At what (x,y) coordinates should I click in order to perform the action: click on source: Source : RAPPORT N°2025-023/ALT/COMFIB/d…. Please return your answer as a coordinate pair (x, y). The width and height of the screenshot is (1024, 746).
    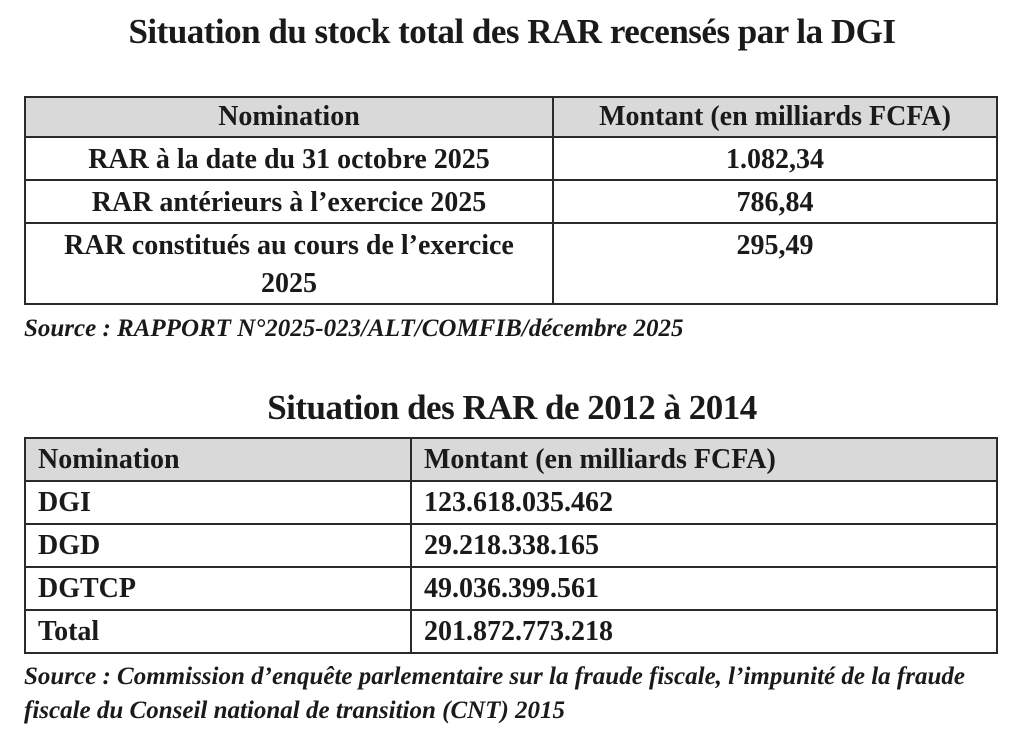
    Looking at the image, I should click on (354, 328).